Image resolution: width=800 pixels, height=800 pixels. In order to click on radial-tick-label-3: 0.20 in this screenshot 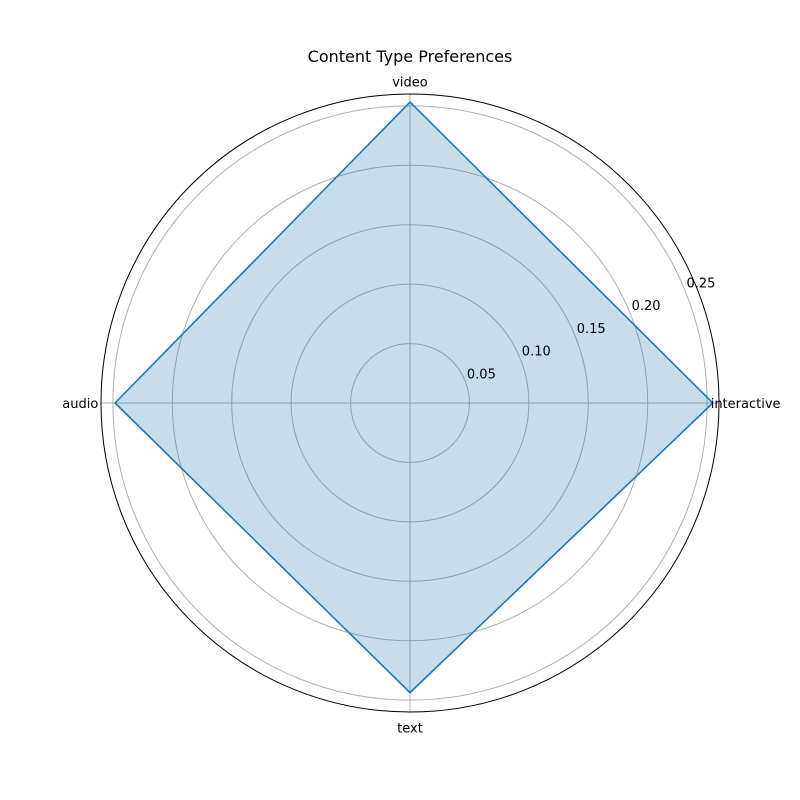, I will do `click(646, 306)`.